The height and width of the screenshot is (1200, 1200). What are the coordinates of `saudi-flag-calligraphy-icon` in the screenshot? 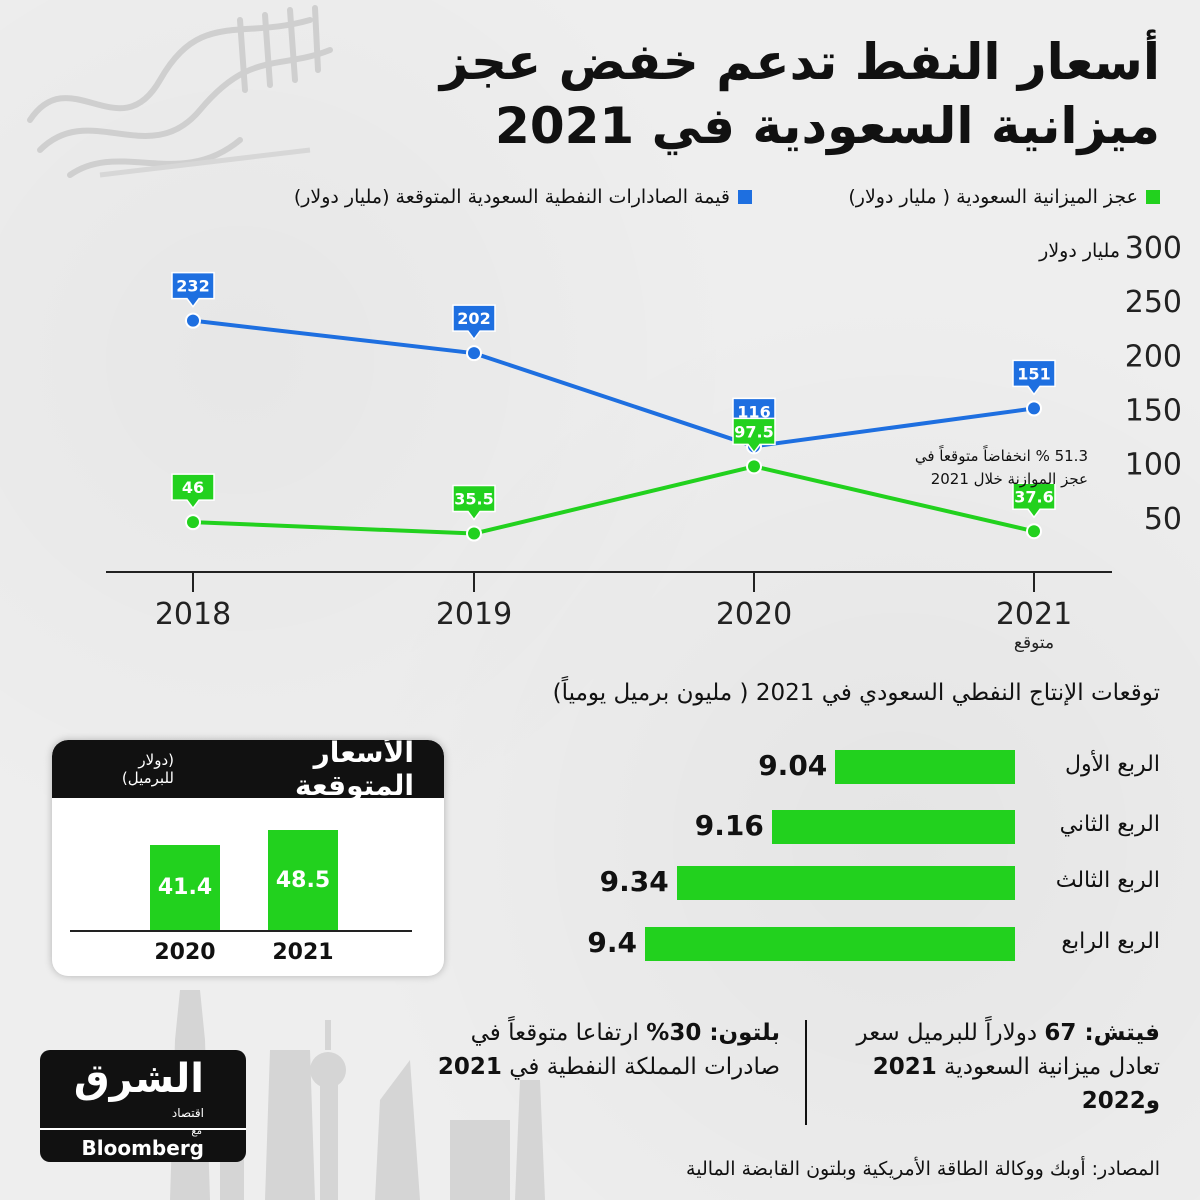 It's located at (180, 91).